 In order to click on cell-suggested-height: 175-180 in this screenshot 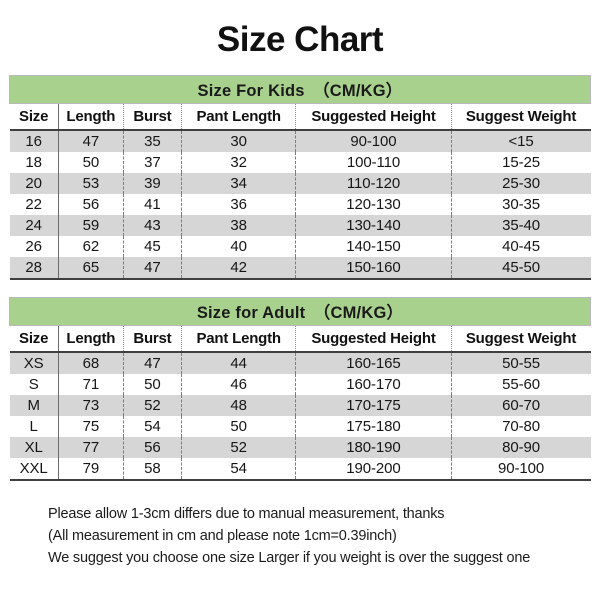, I will do `click(373, 426)`.